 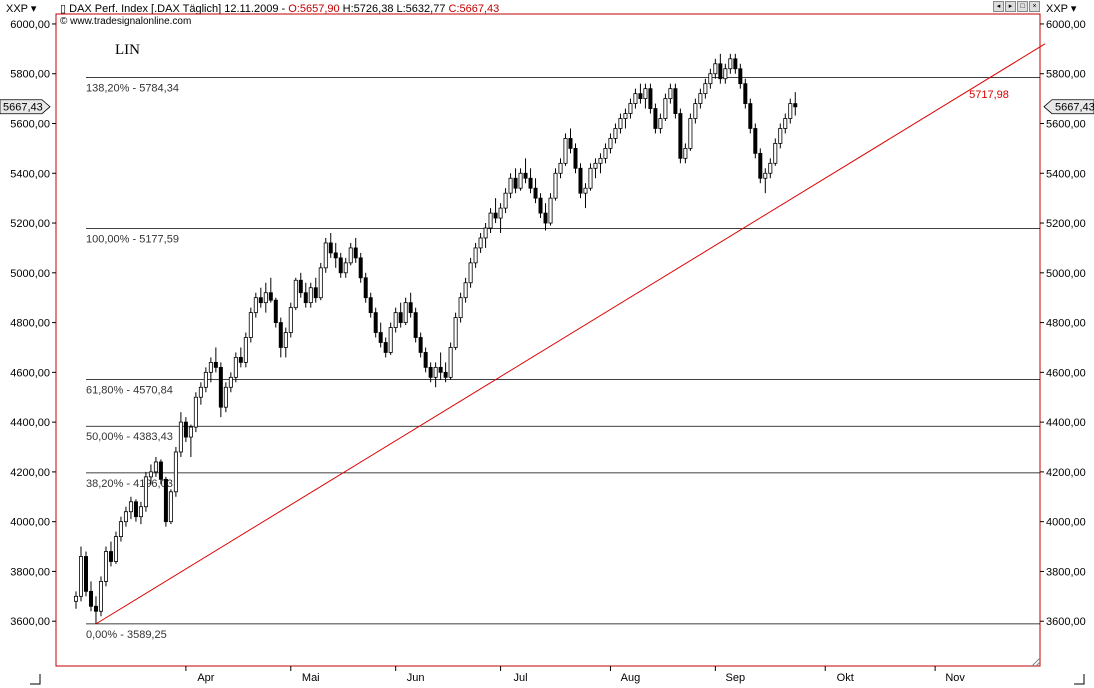 What do you see at coordinates (989, 95) in the screenshot?
I see `trend-line-label: 5717,98` at bounding box center [989, 95].